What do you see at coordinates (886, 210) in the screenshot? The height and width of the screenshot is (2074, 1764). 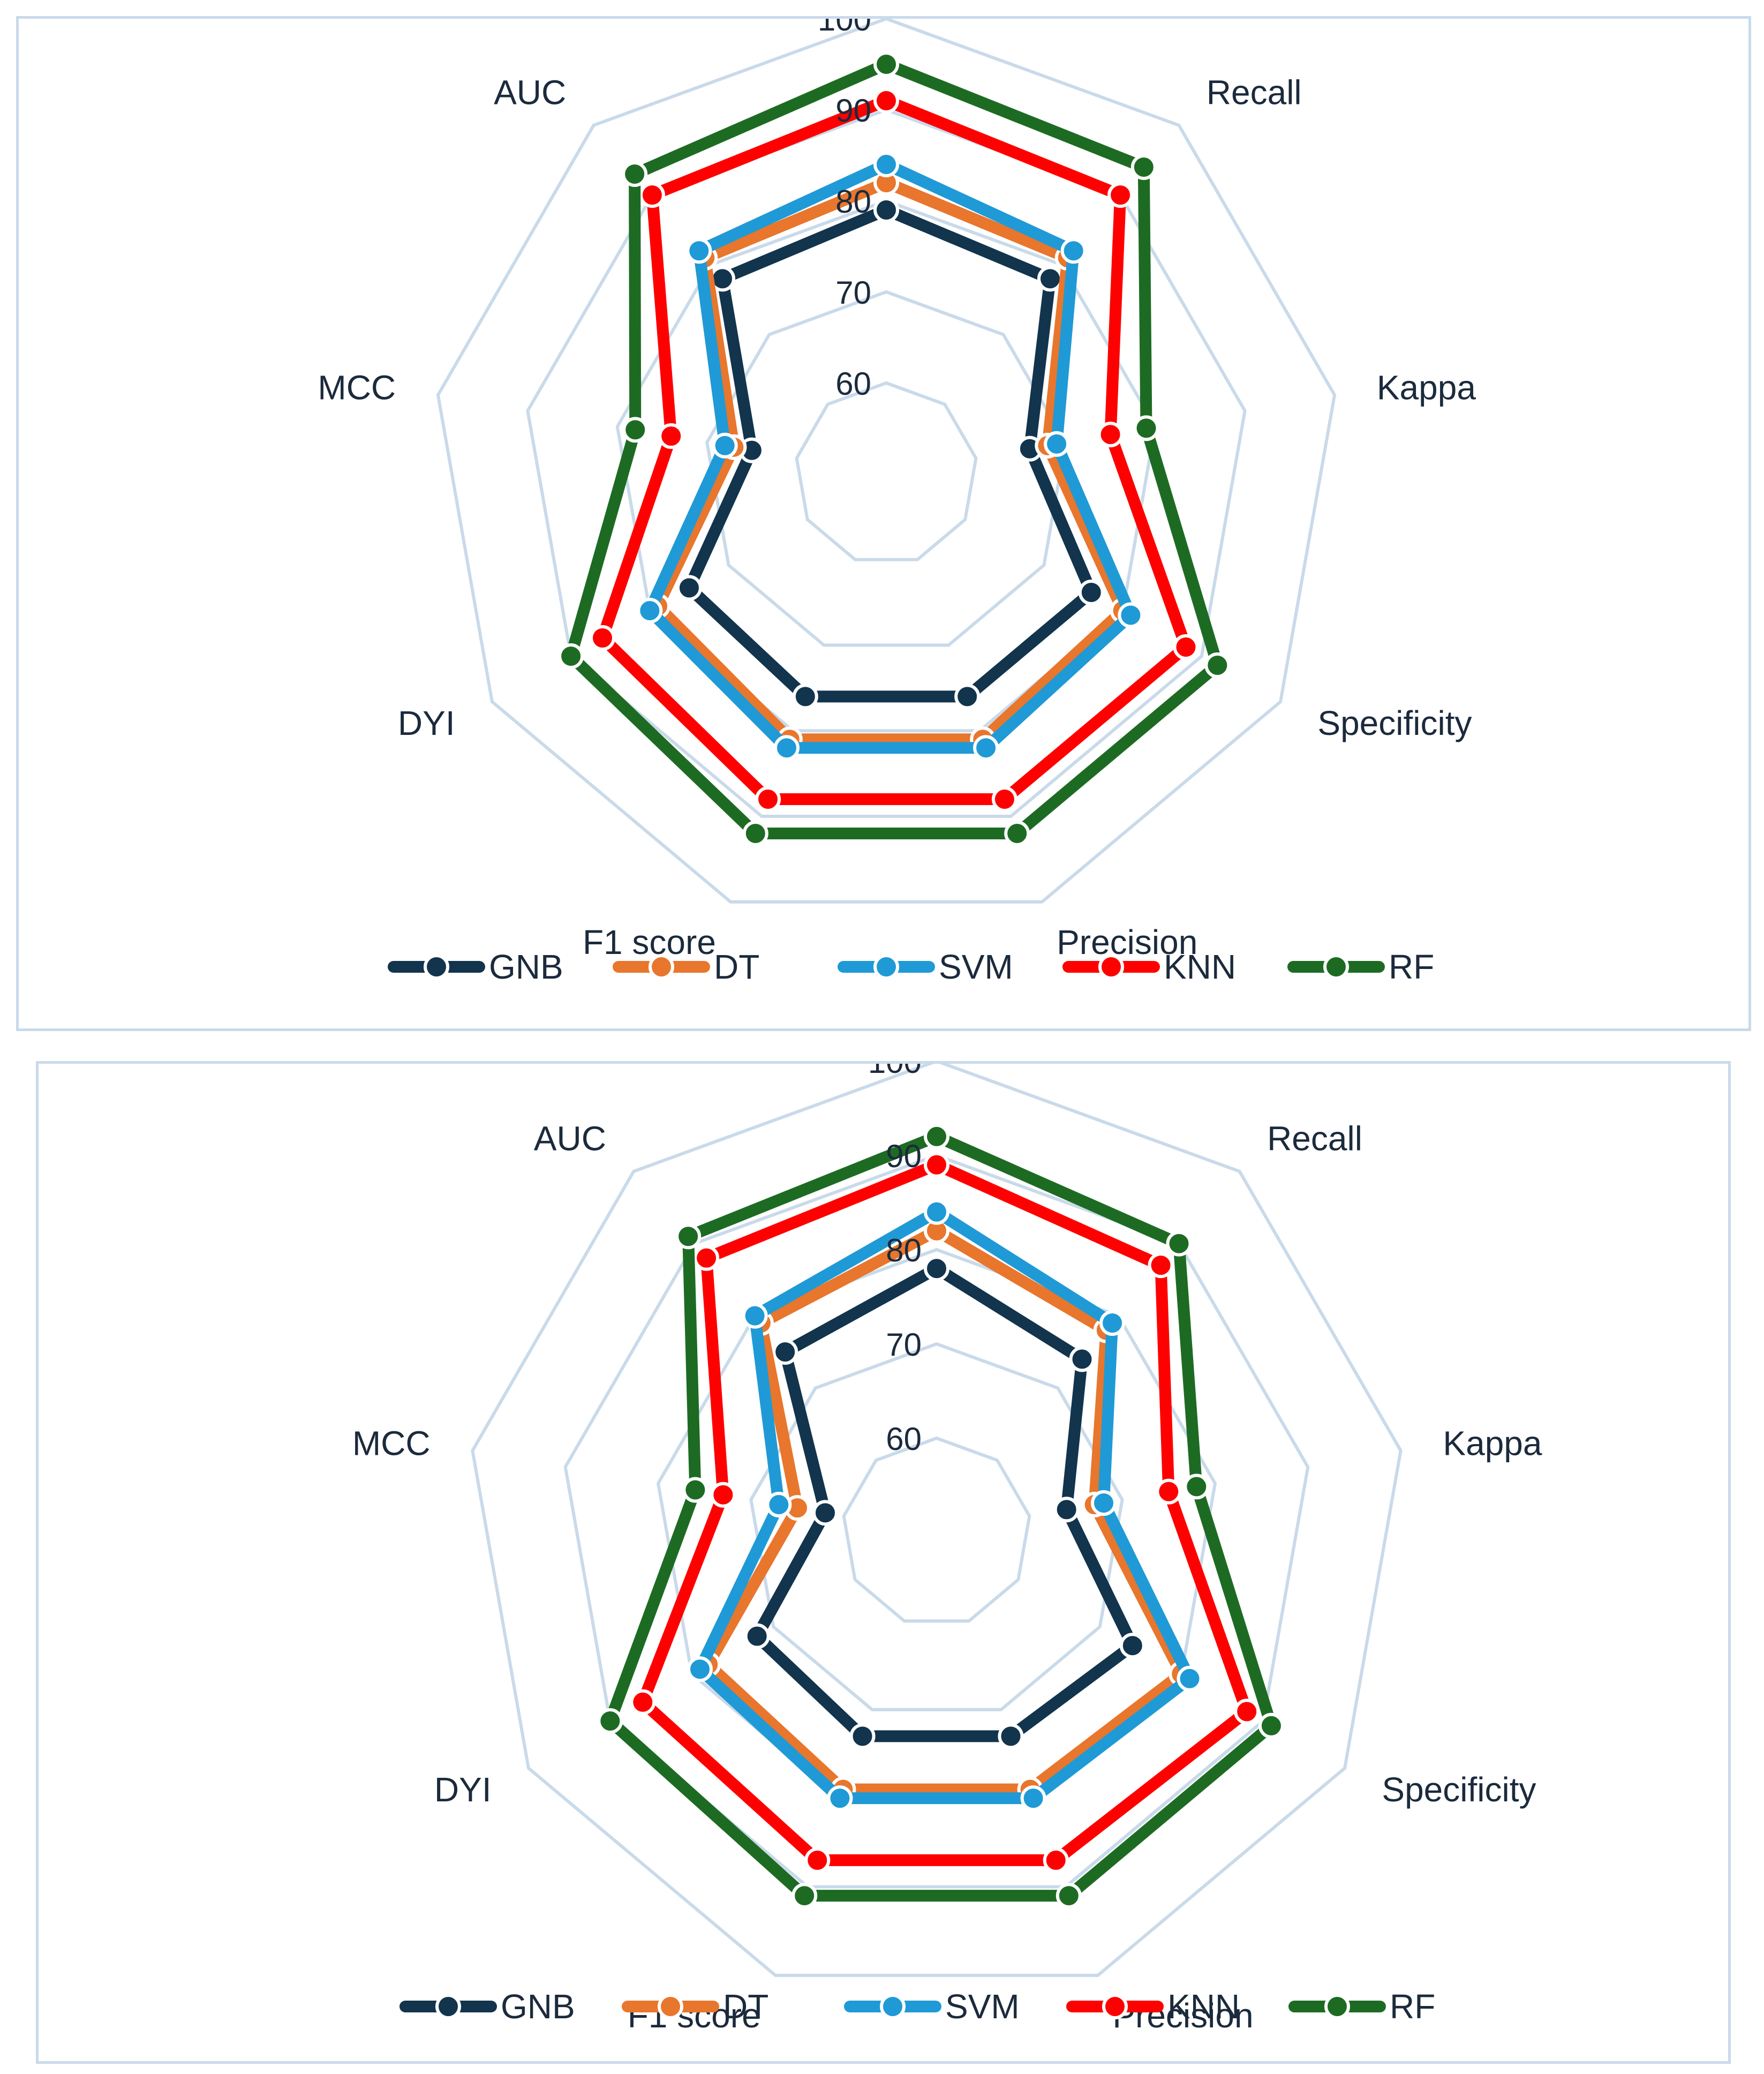 I see `point-gnb-accuracy` at bounding box center [886, 210].